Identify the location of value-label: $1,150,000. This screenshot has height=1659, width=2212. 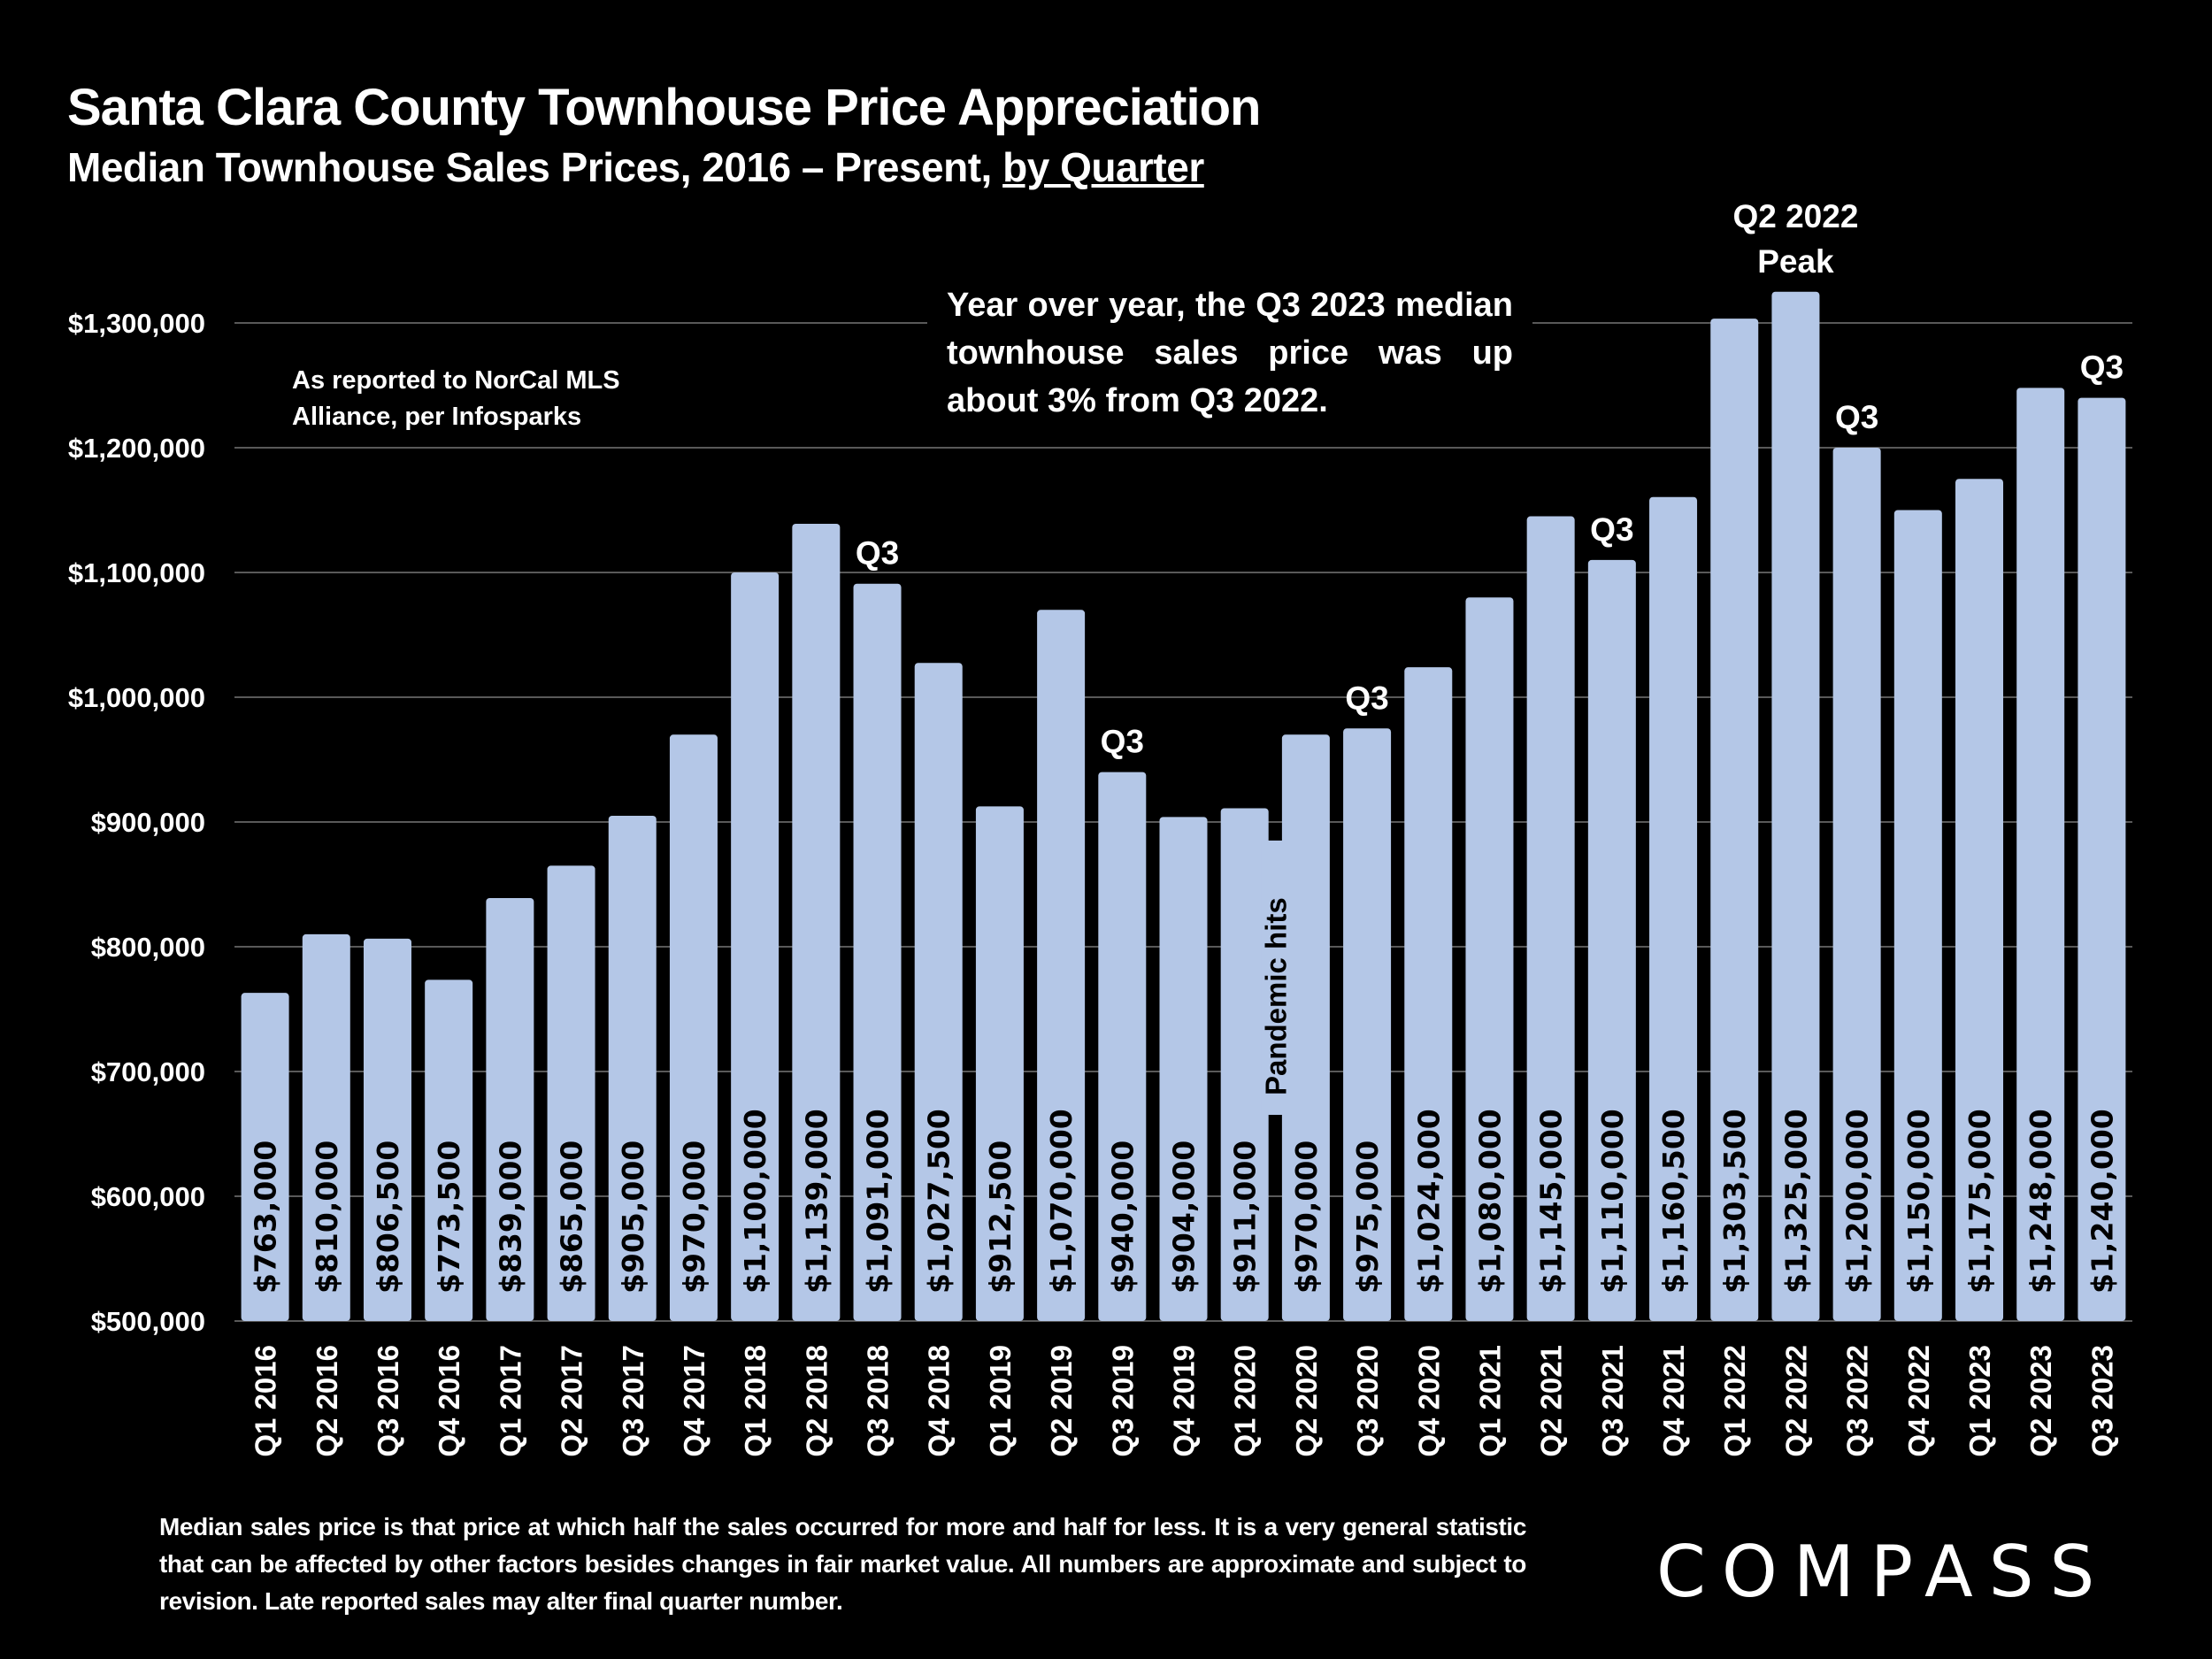
(1919, 1202).